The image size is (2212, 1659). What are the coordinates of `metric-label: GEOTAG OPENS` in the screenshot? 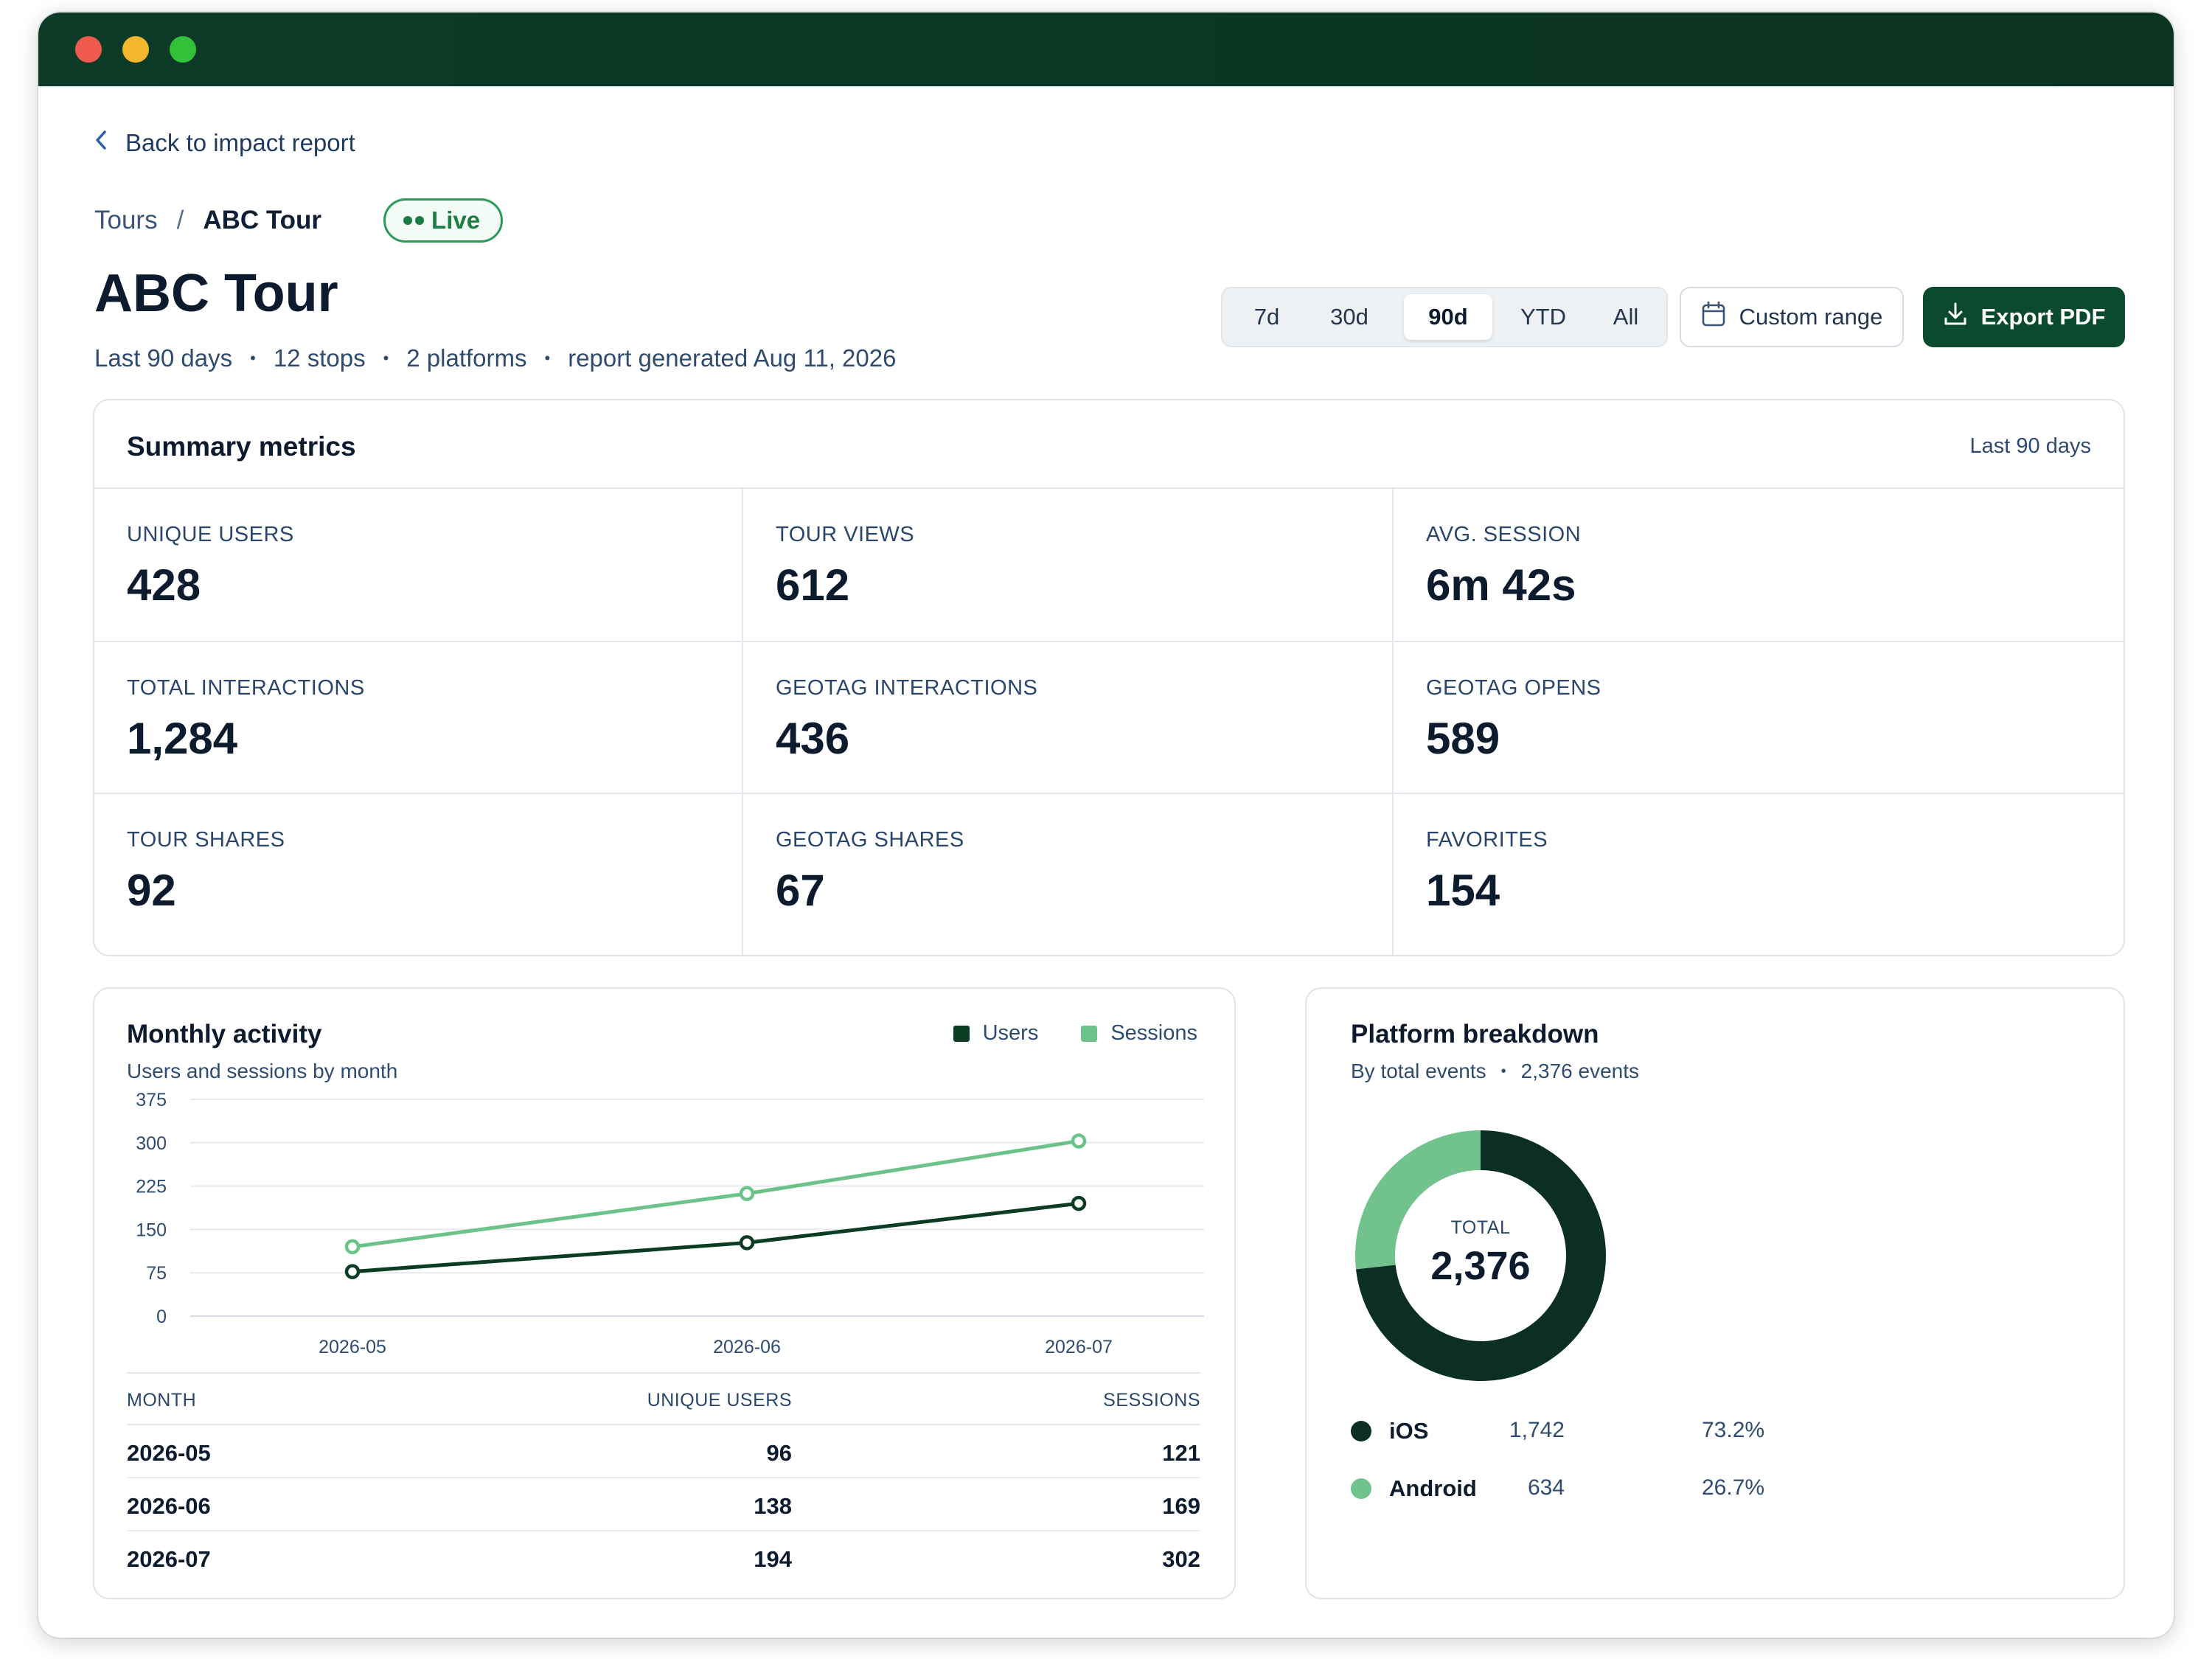 It's located at (1513, 688).